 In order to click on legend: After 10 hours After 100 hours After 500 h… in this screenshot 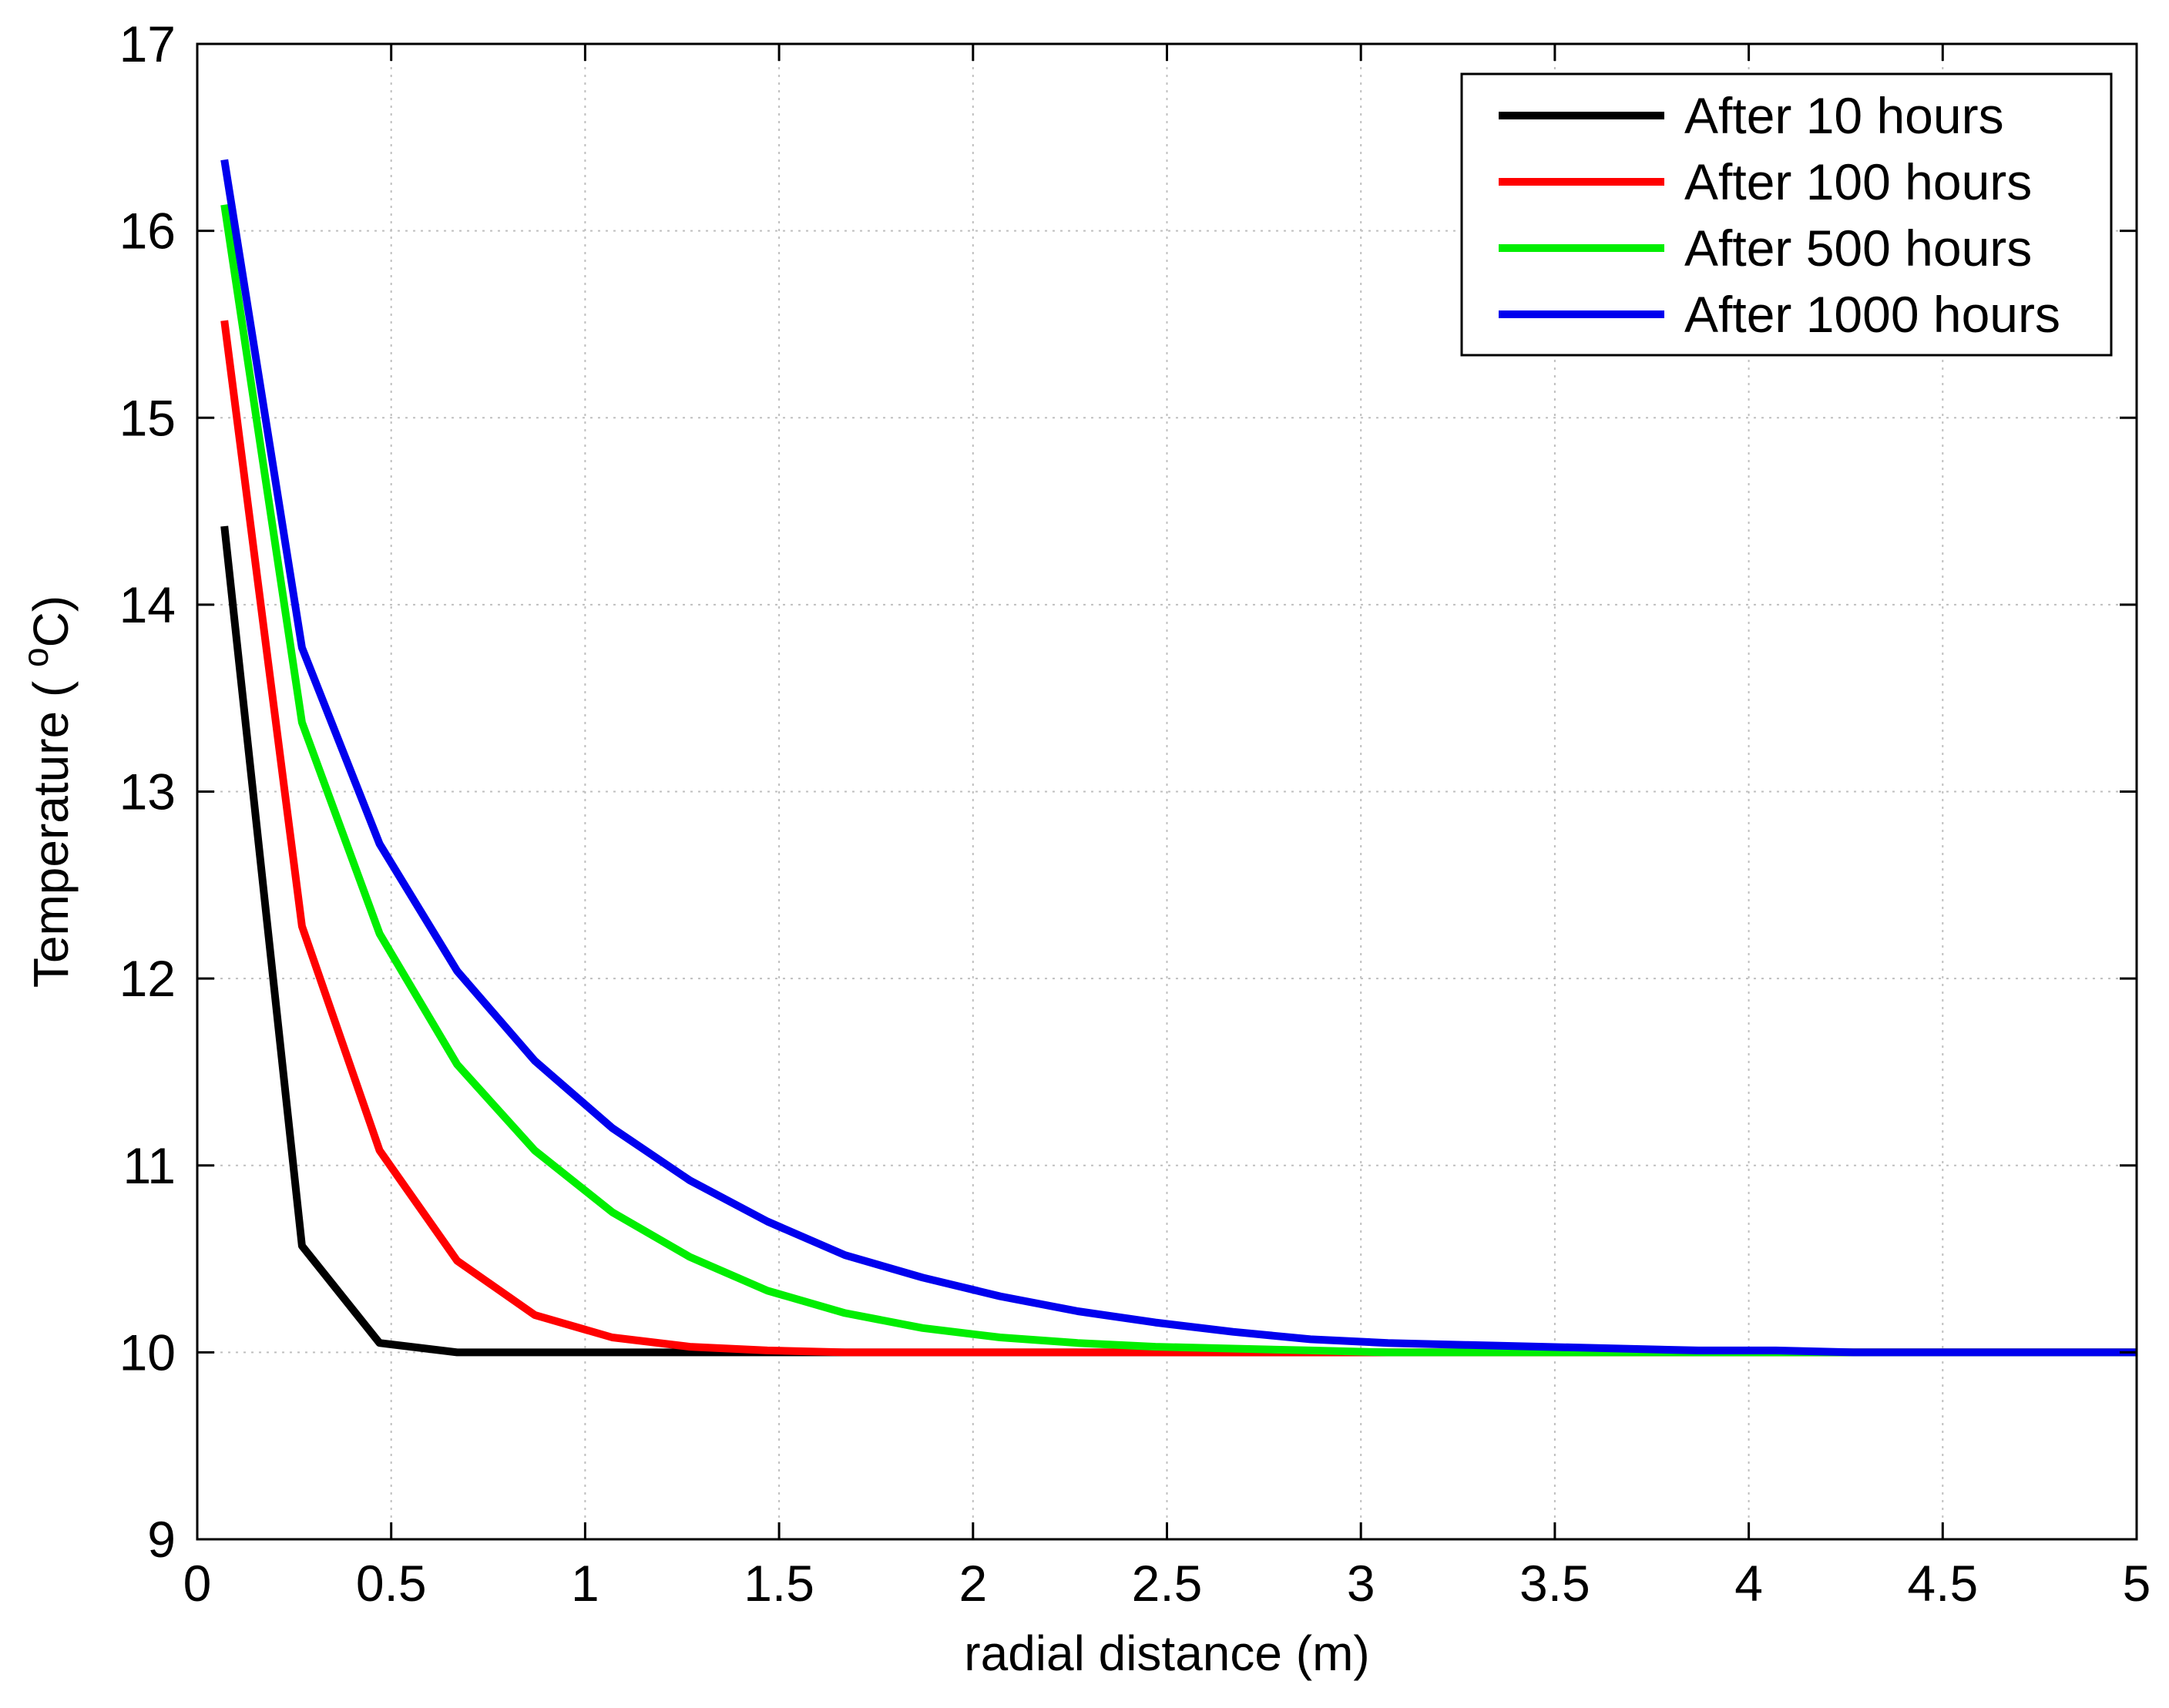, I will do `click(1787, 214)`.